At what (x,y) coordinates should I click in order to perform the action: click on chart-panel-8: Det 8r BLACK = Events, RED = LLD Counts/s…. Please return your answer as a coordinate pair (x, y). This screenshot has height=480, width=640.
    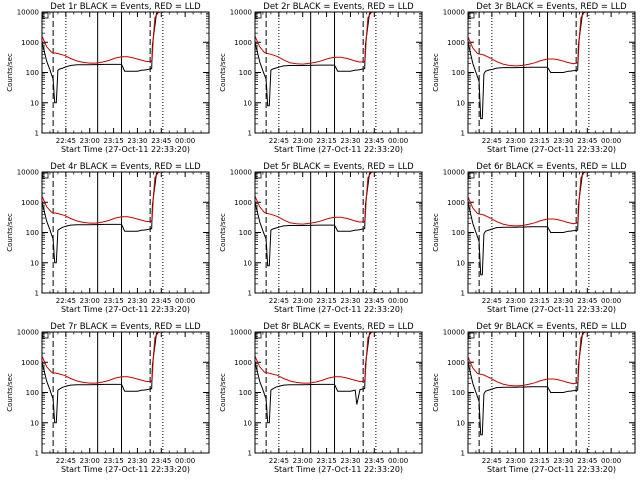
    Looking at the image, I should click on (321, 398).